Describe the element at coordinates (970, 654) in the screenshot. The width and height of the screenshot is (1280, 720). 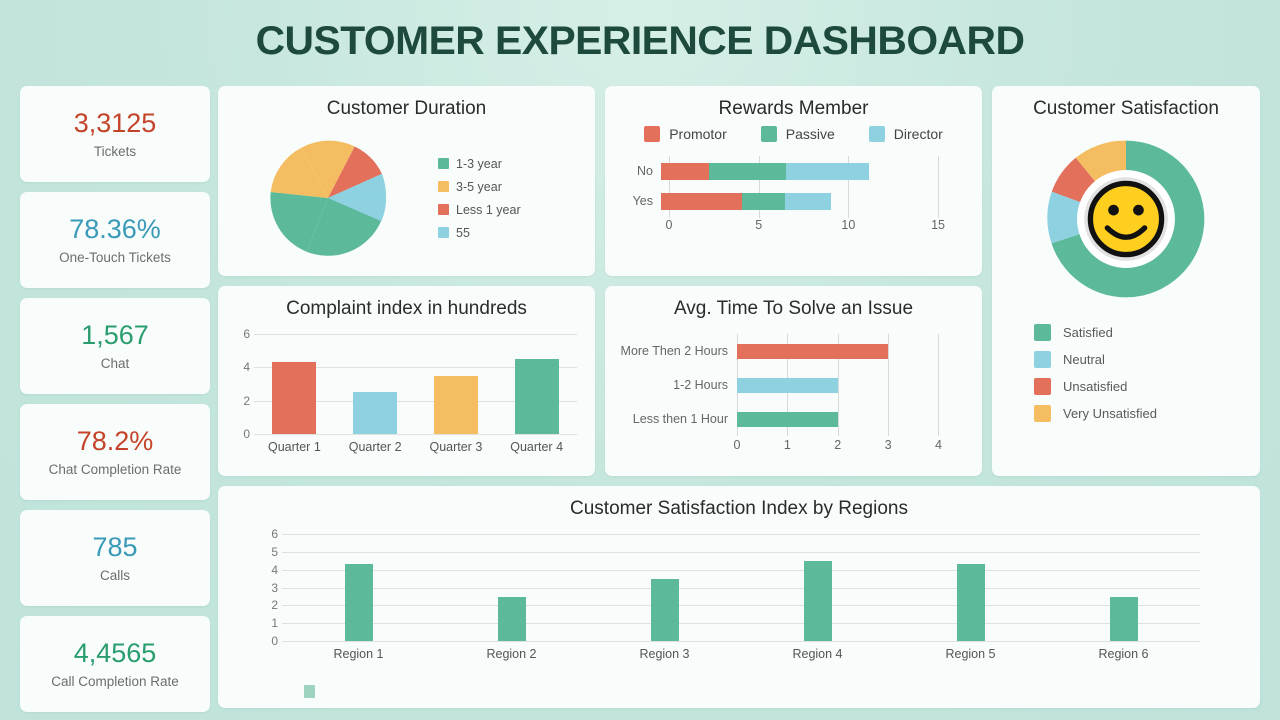
I see `x-tick-label: Region 5` at that location.